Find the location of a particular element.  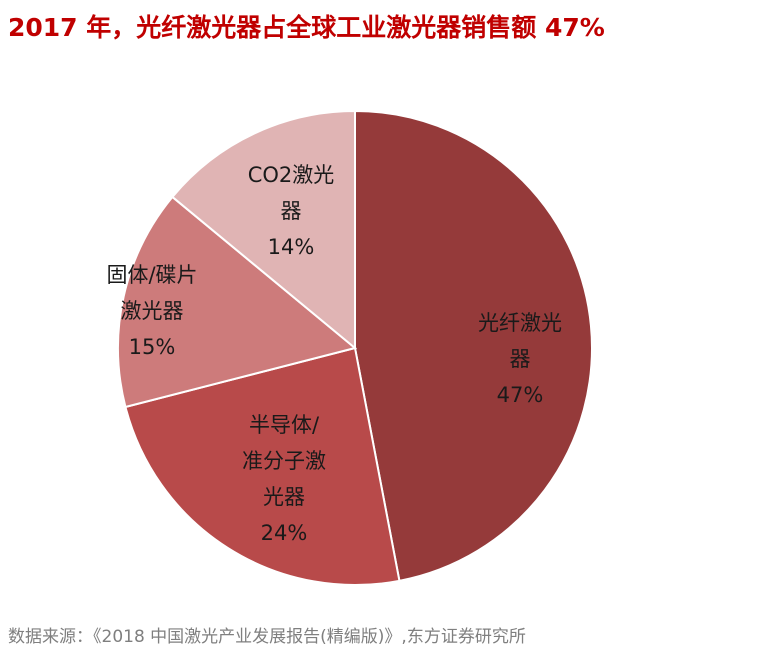

slice-name-line: 固体/碟片 is located at coordinates (151, 275).